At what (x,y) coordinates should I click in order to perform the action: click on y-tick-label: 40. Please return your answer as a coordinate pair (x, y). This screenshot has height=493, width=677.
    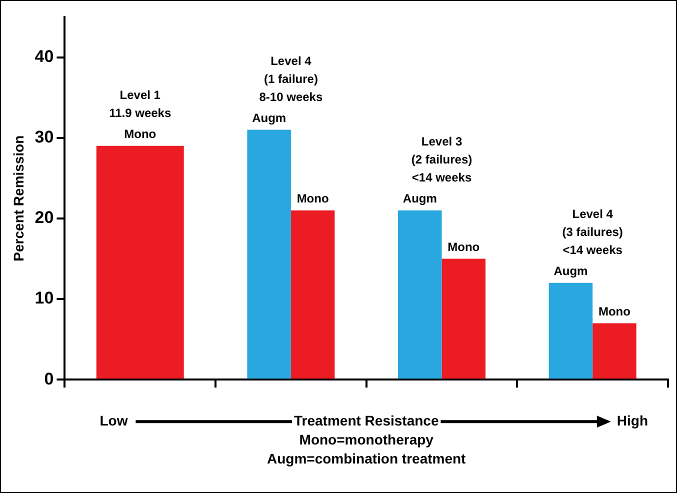
    Looking at the image, I should click on (44, 56).